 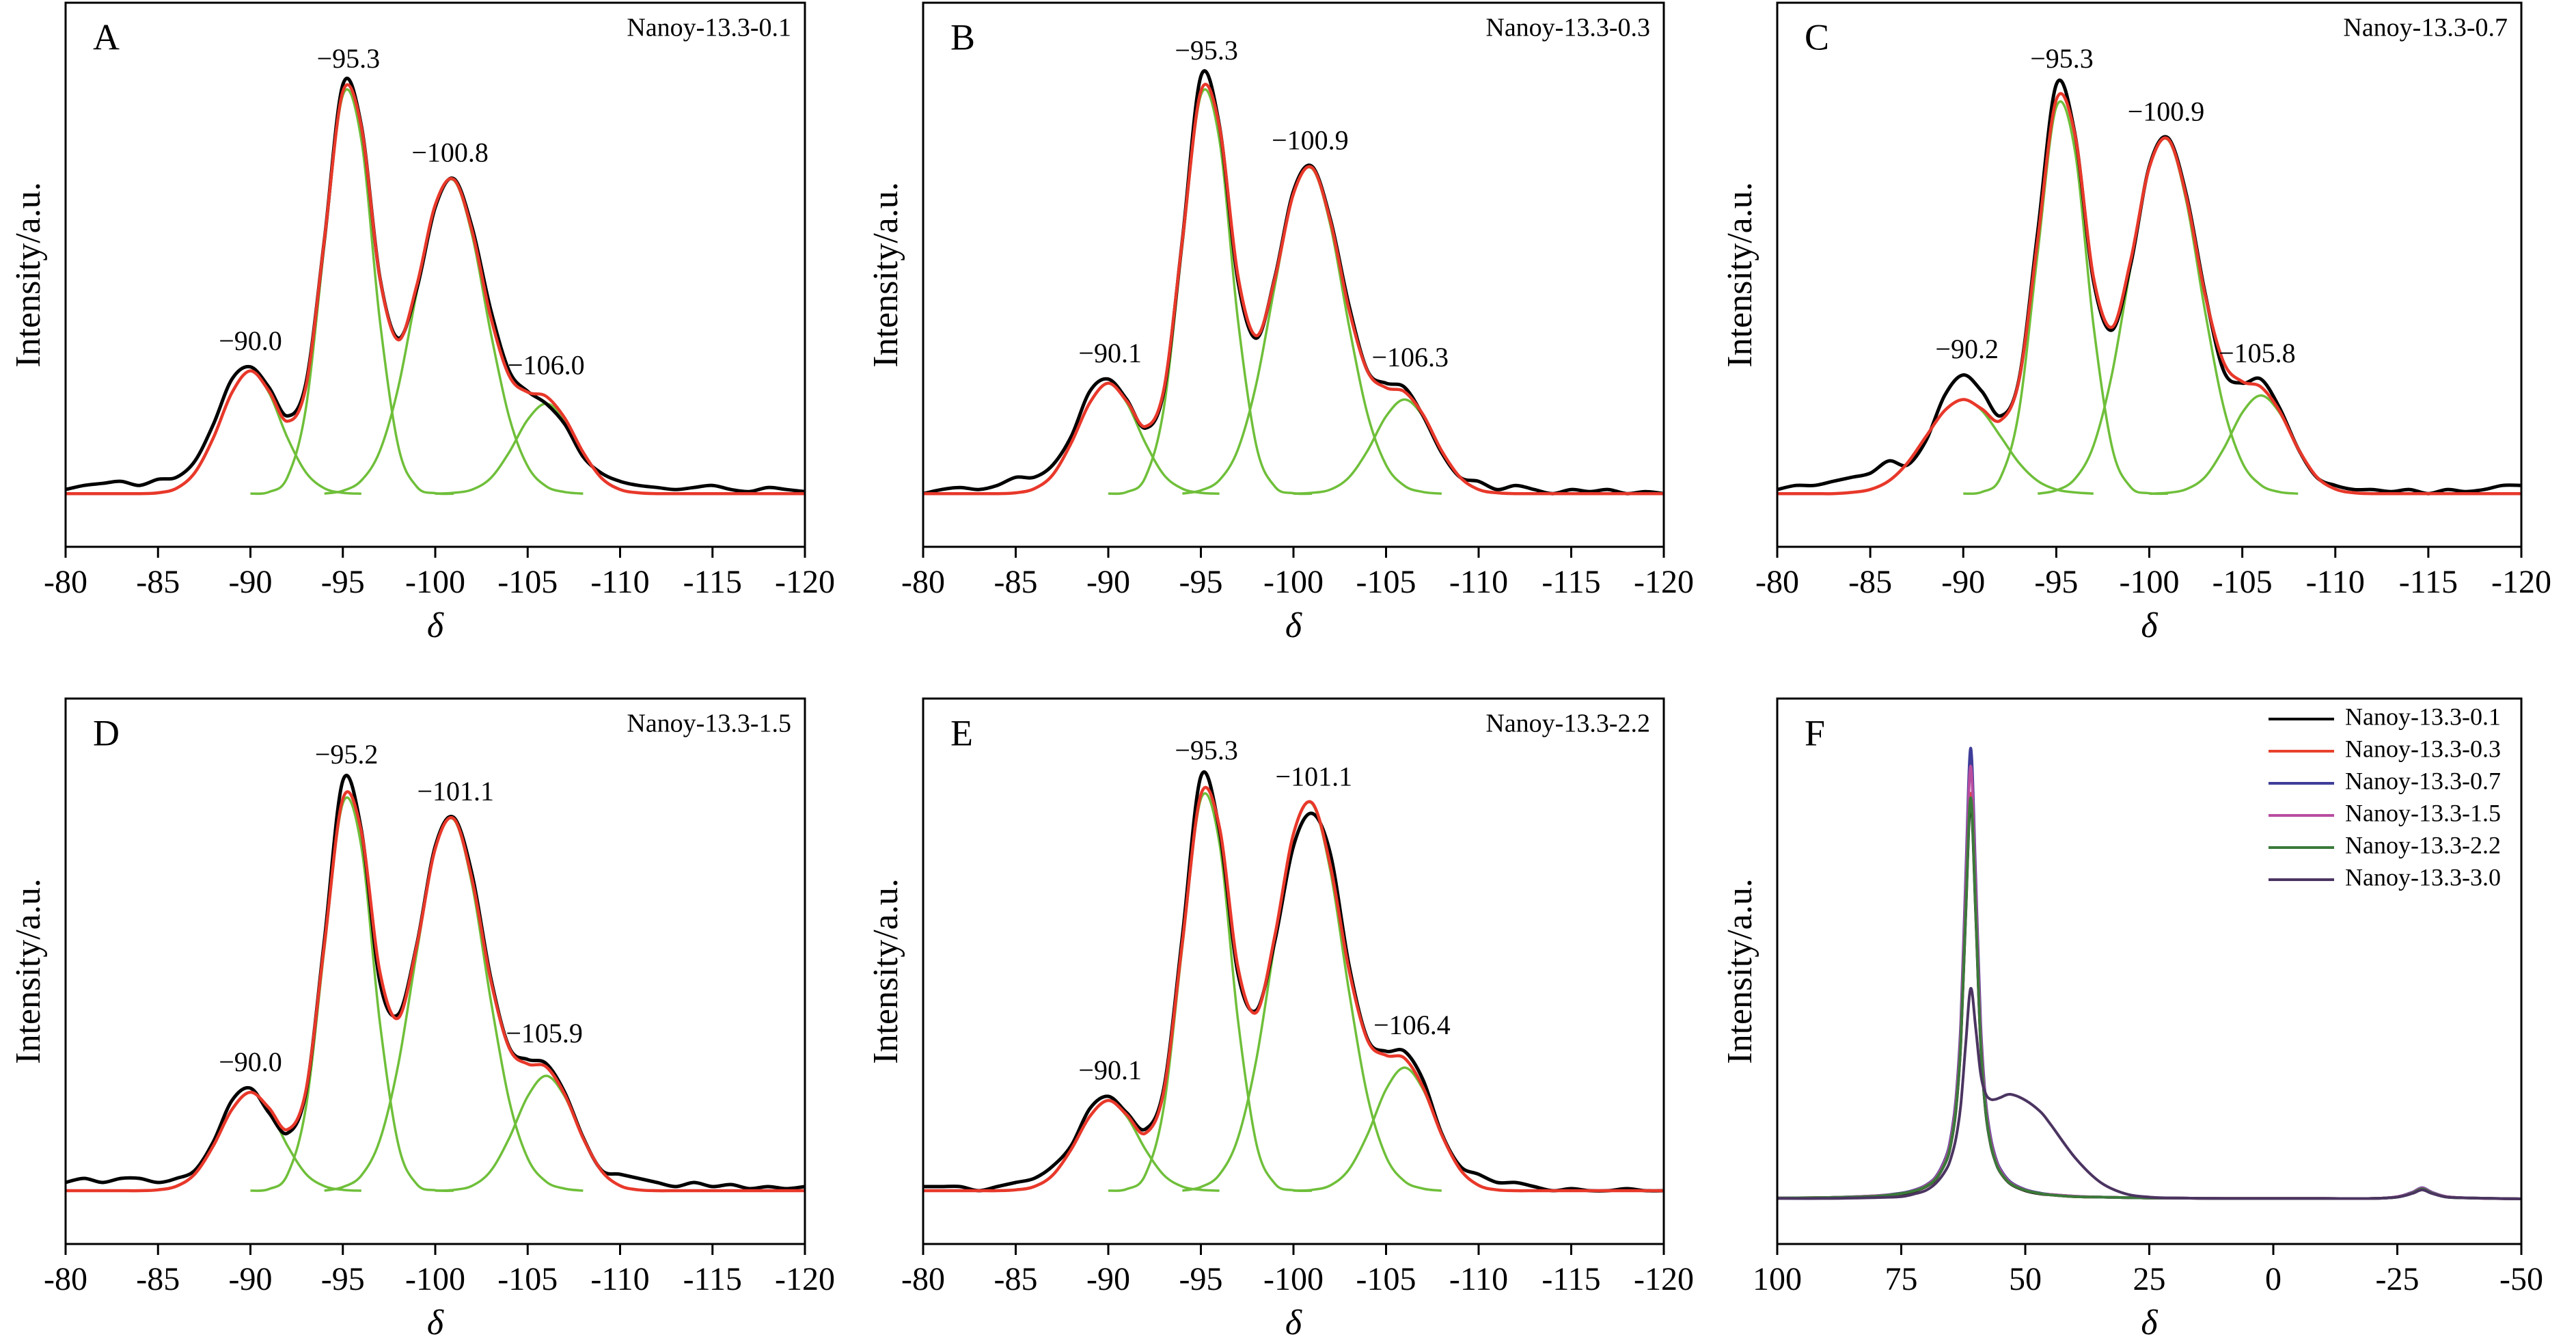 What do you see at coordinates (2423, 877) in the screenshot?
I see `legend-label: Nanoy-13.3-3.0` at bounding box center [2423, 877].